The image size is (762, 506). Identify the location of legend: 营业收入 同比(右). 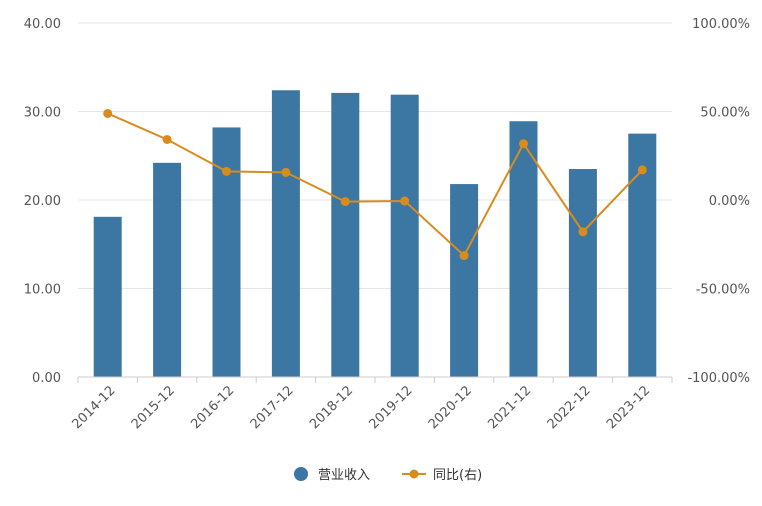
(388, 475).